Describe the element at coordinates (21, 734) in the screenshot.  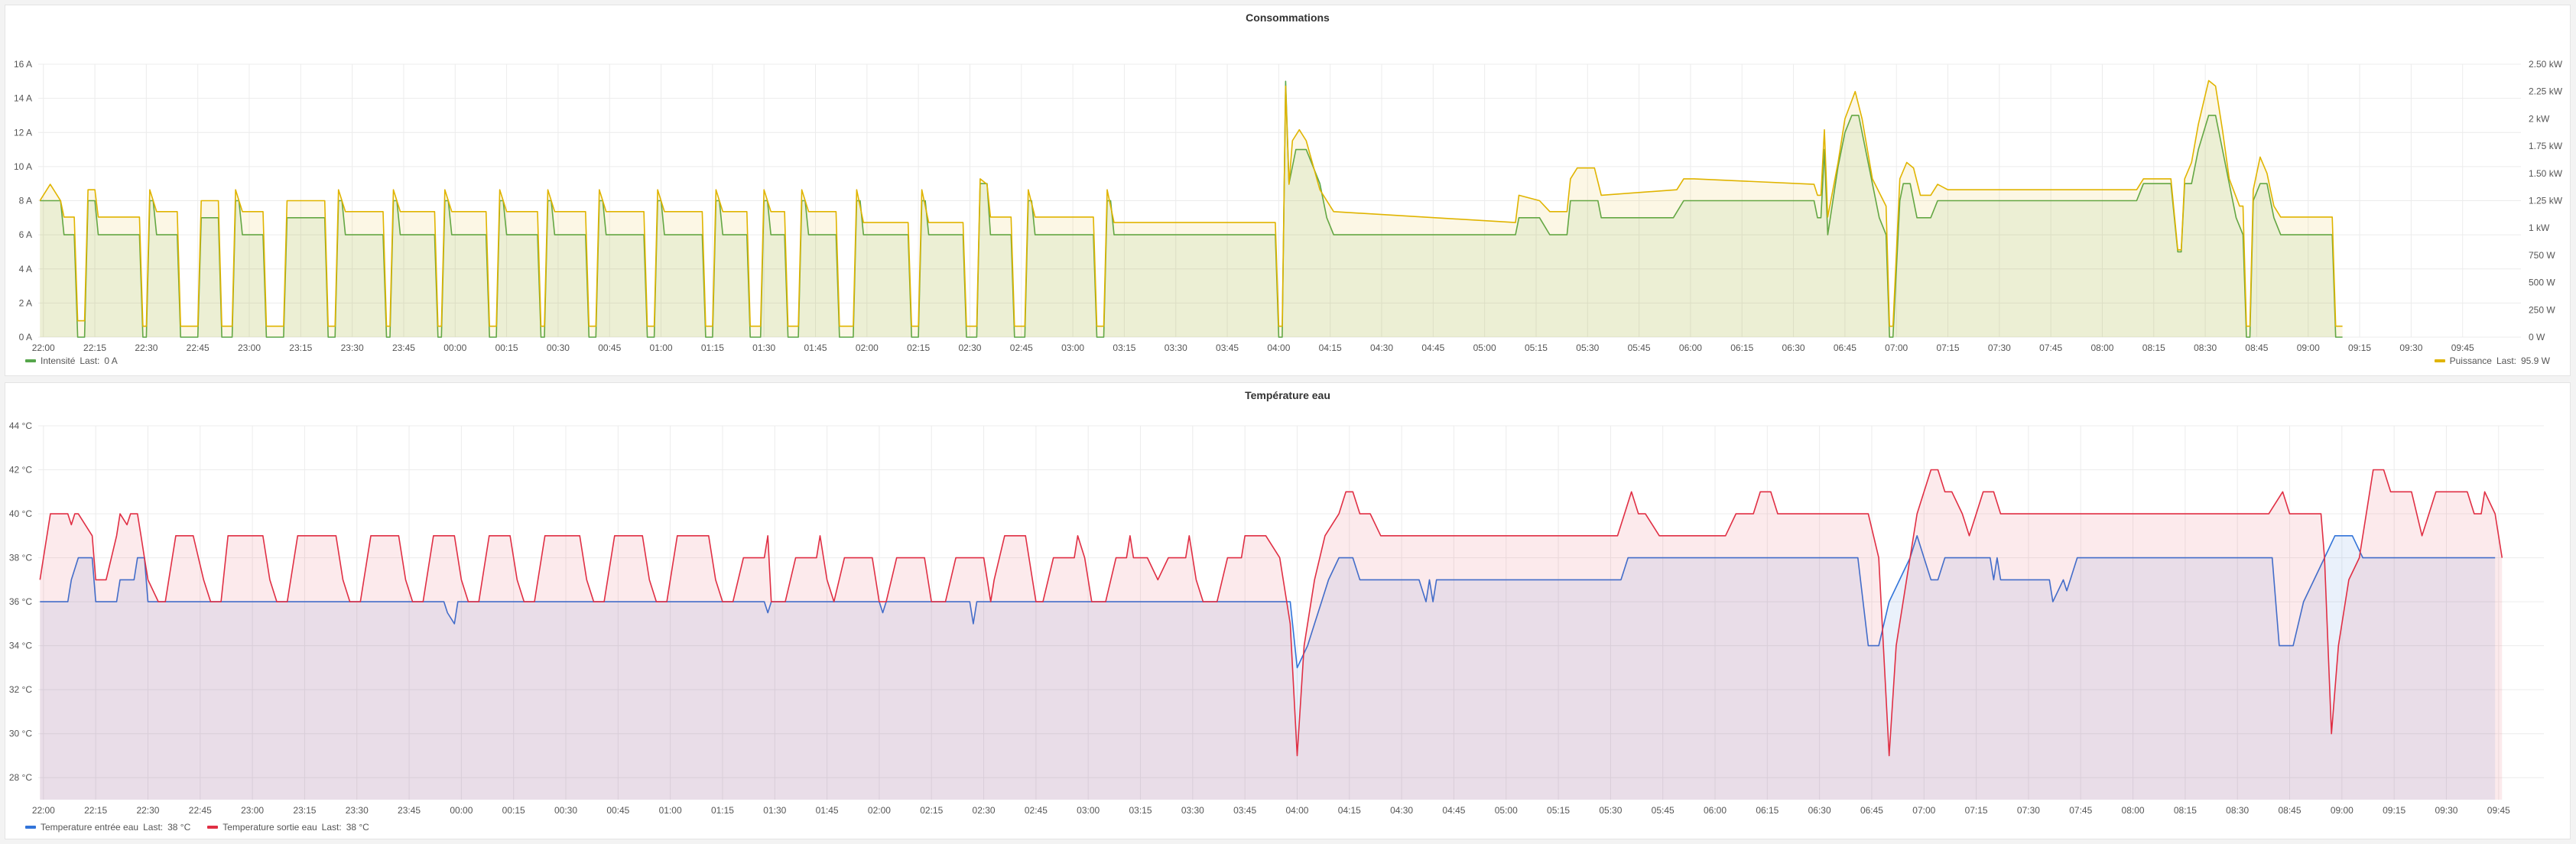
I see `y-tick-label: 30 °C` at that location.